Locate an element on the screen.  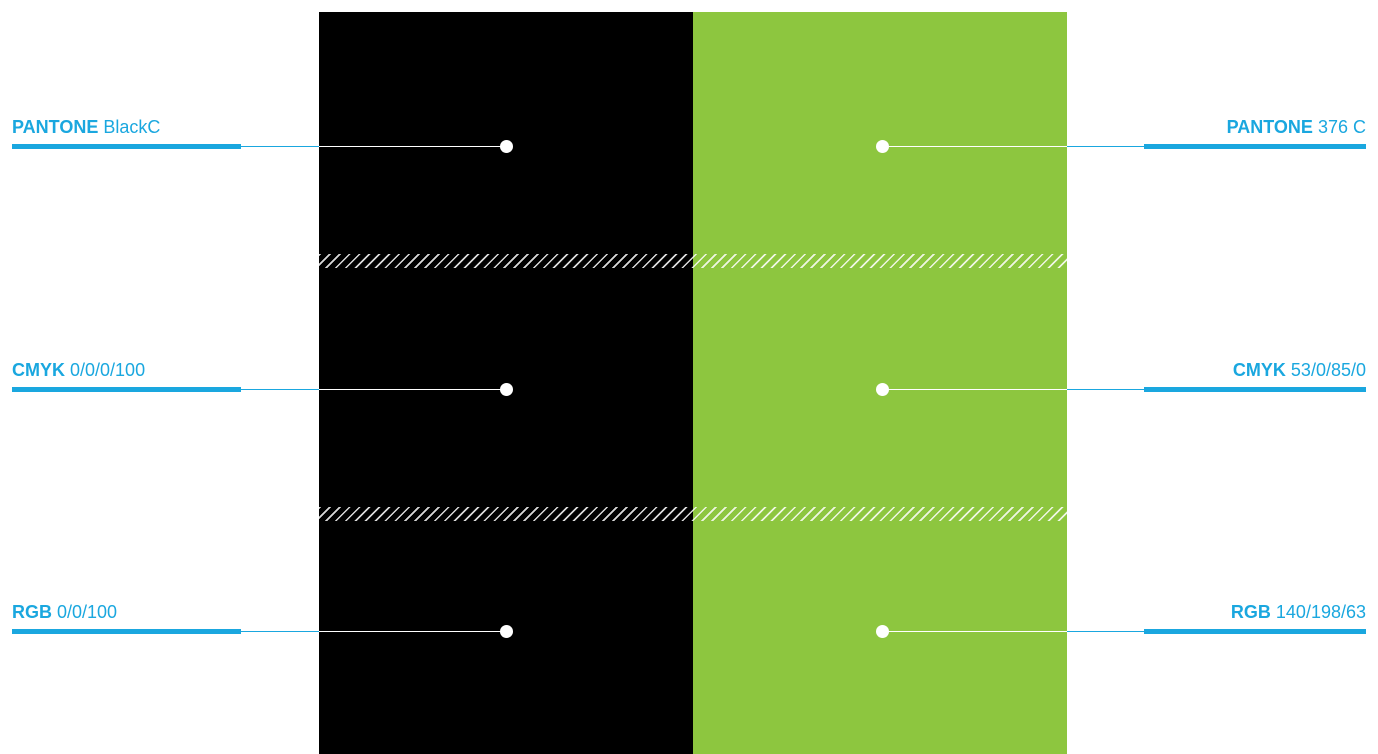
left-rgb-value: 0/0/100 is located at coordinates (87, 612).